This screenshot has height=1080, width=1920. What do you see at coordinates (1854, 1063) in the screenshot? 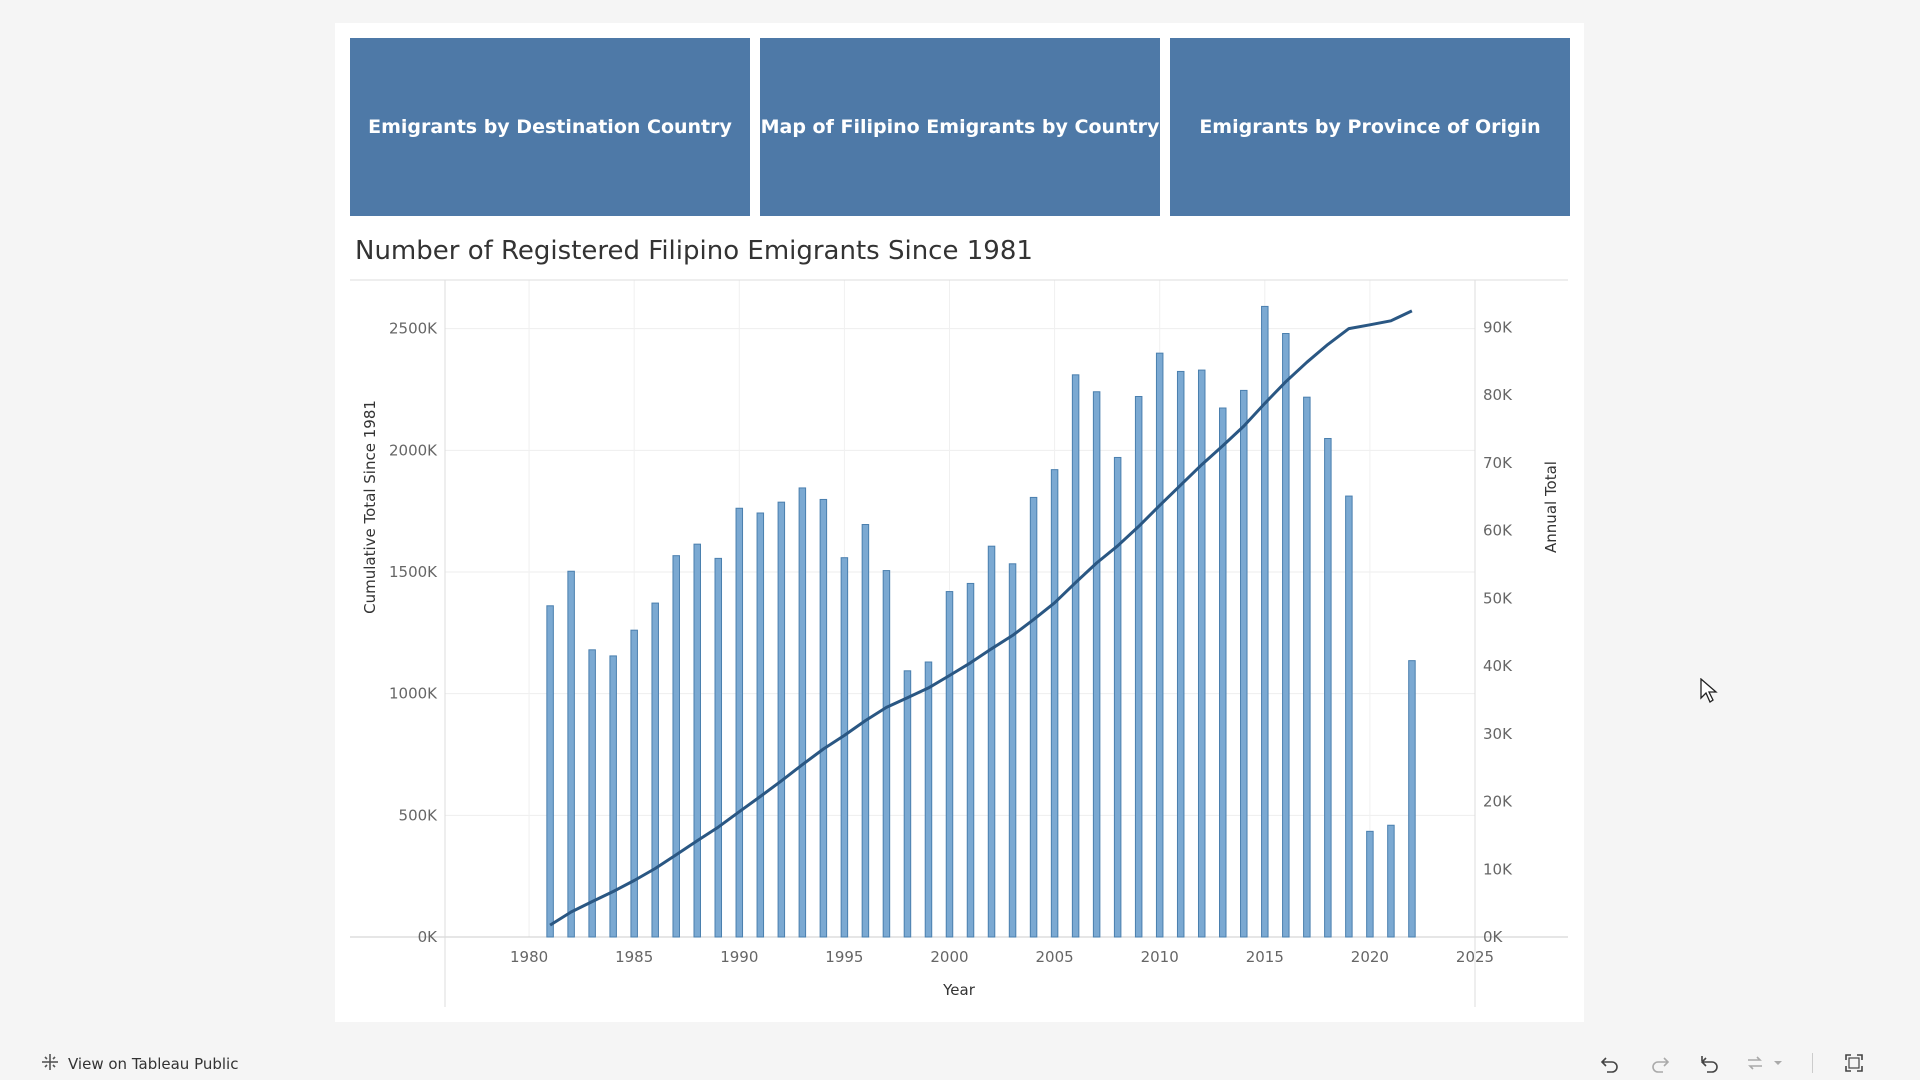
I see `fullscreen-icon` at bounding box center [1854, 1063].